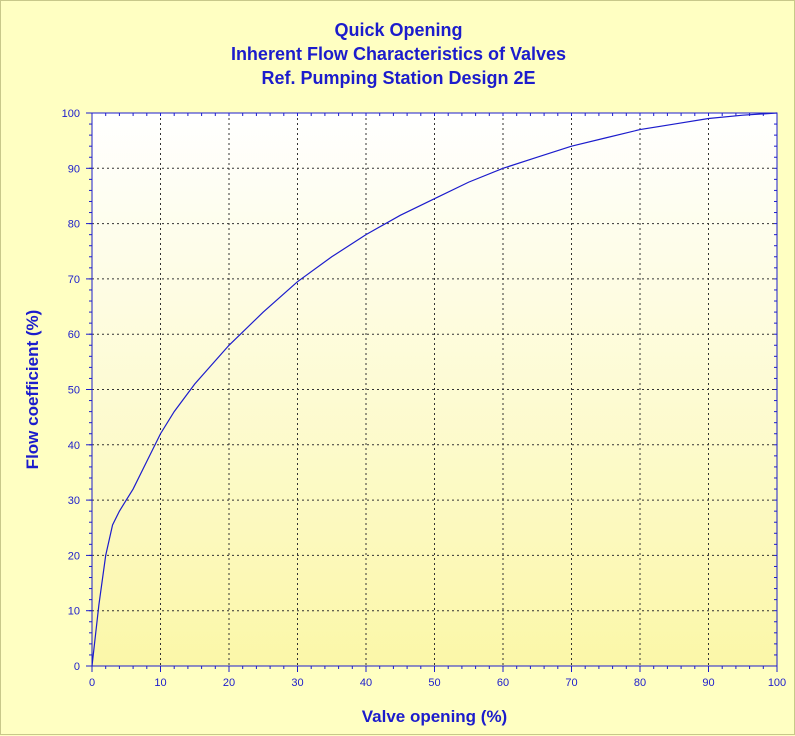  I want to click on y-tick-label: 80, so click(74, 225).